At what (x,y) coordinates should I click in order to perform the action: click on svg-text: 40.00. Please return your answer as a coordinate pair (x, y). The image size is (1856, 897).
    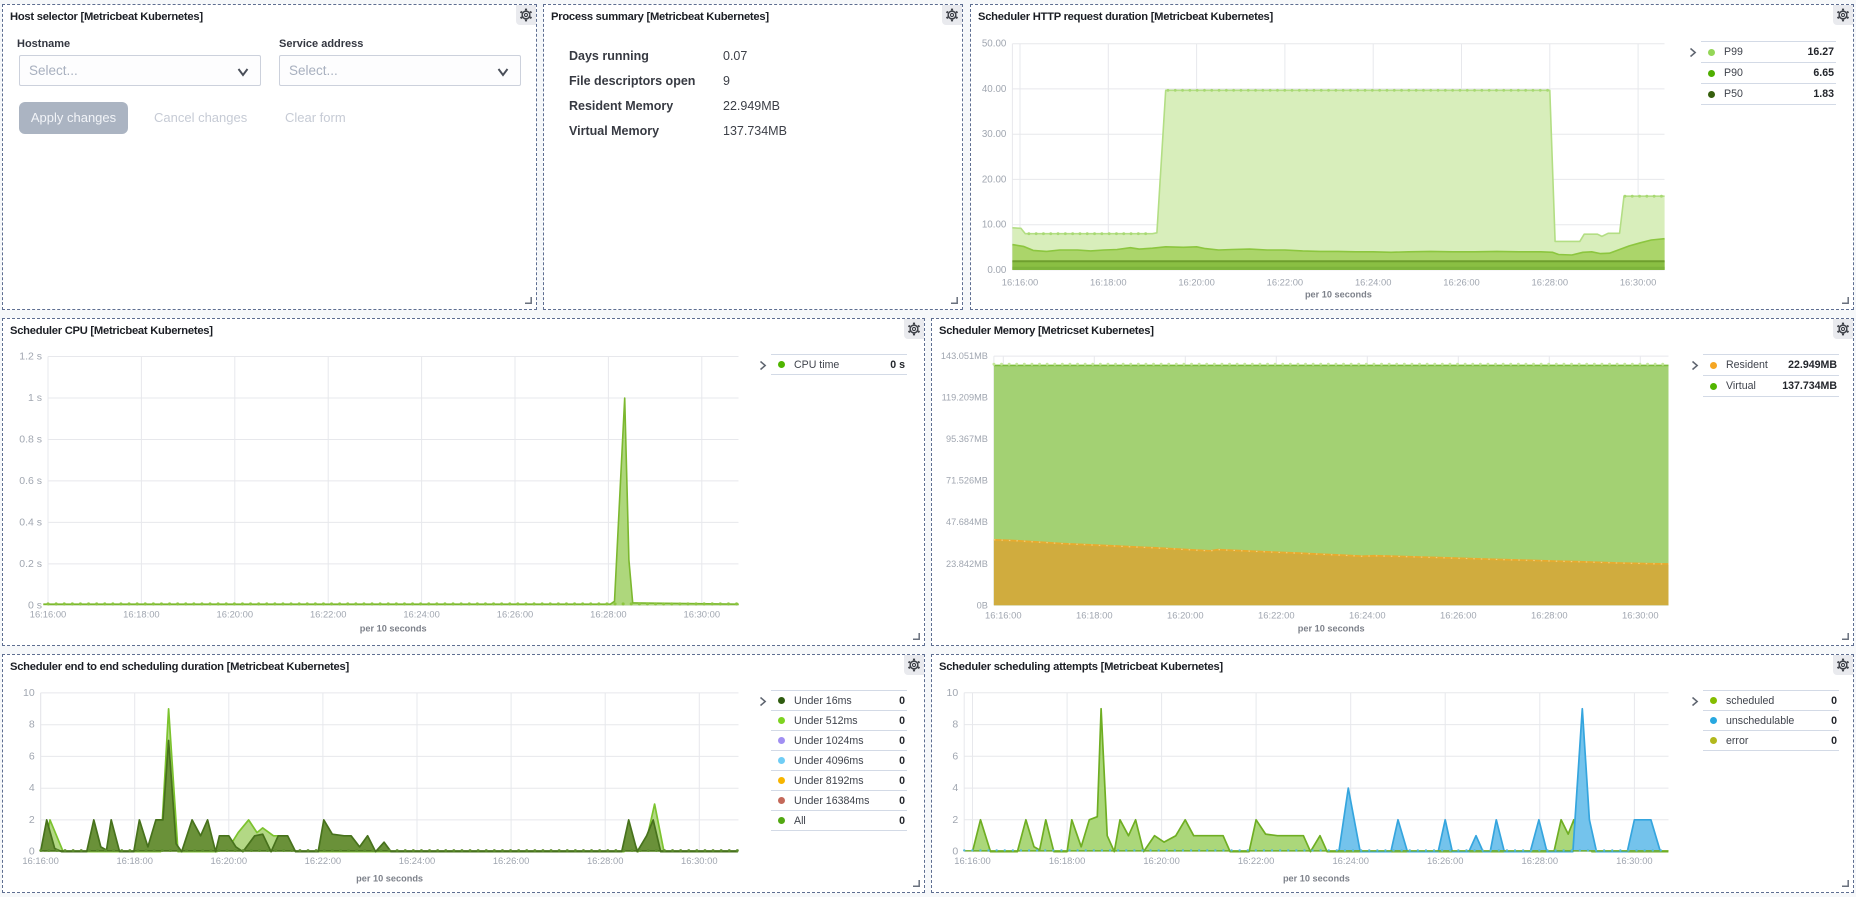
    Looking at the image, I should click on (994, 89).